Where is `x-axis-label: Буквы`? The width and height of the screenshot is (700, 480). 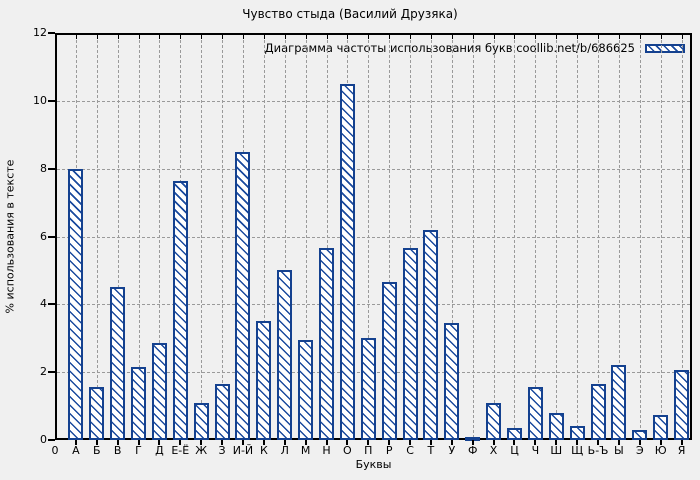 x-axis-label: Буквы is located at coordinates (373, 464).